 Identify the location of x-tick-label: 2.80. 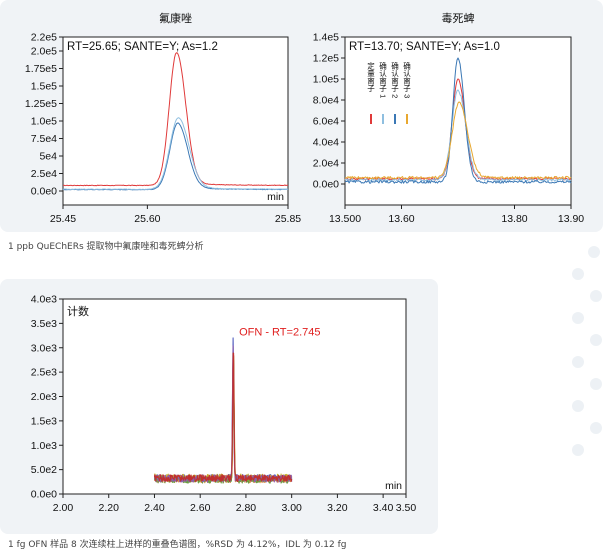
(246, 508).